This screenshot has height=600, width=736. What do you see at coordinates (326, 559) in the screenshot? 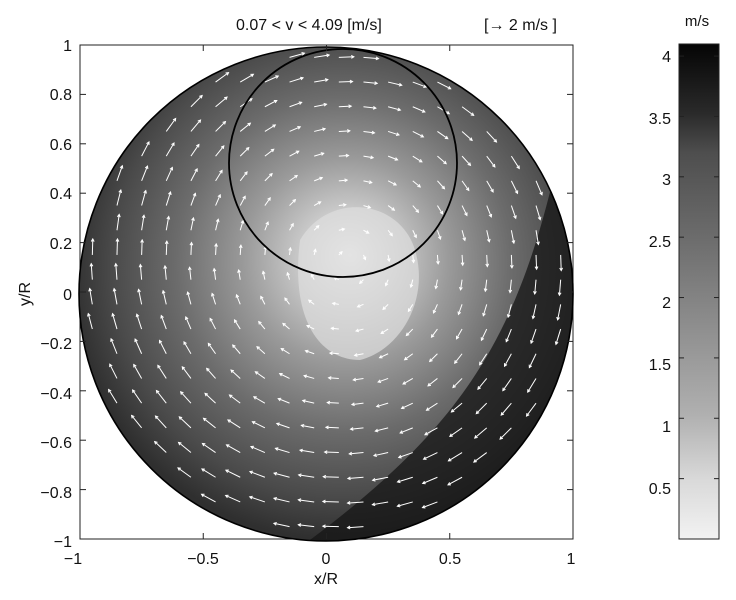
I see `x-tick-label: 0` at bounding box center [326, 559].